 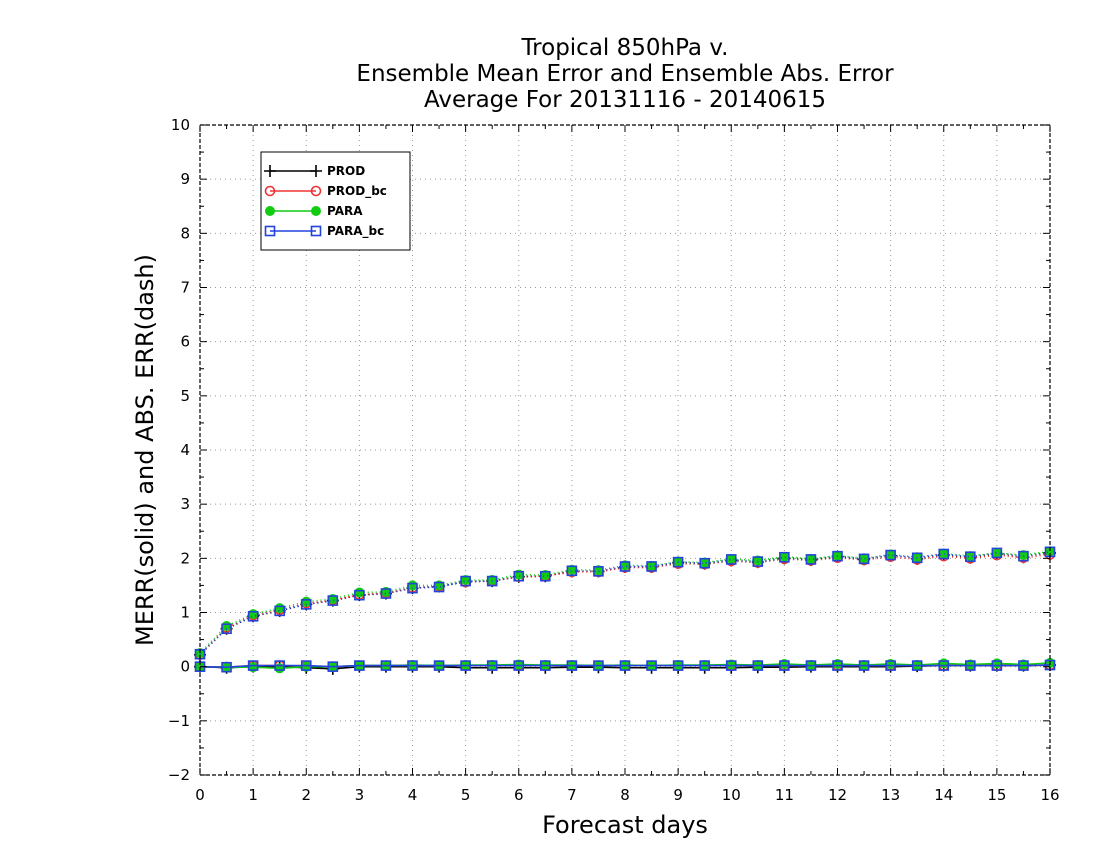 I want to click on x-tick-label: 15, so click(x=996, y=795).